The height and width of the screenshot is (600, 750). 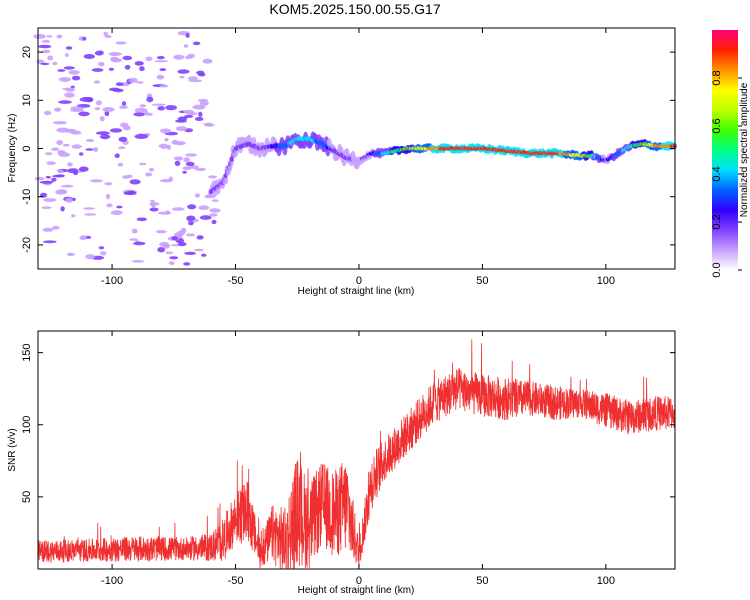 What do you see at coordinates (356, 291) in the screenshot?
I see `spectrogram-x-label: Height of straight line (km)` at bounding box center [356, 291].